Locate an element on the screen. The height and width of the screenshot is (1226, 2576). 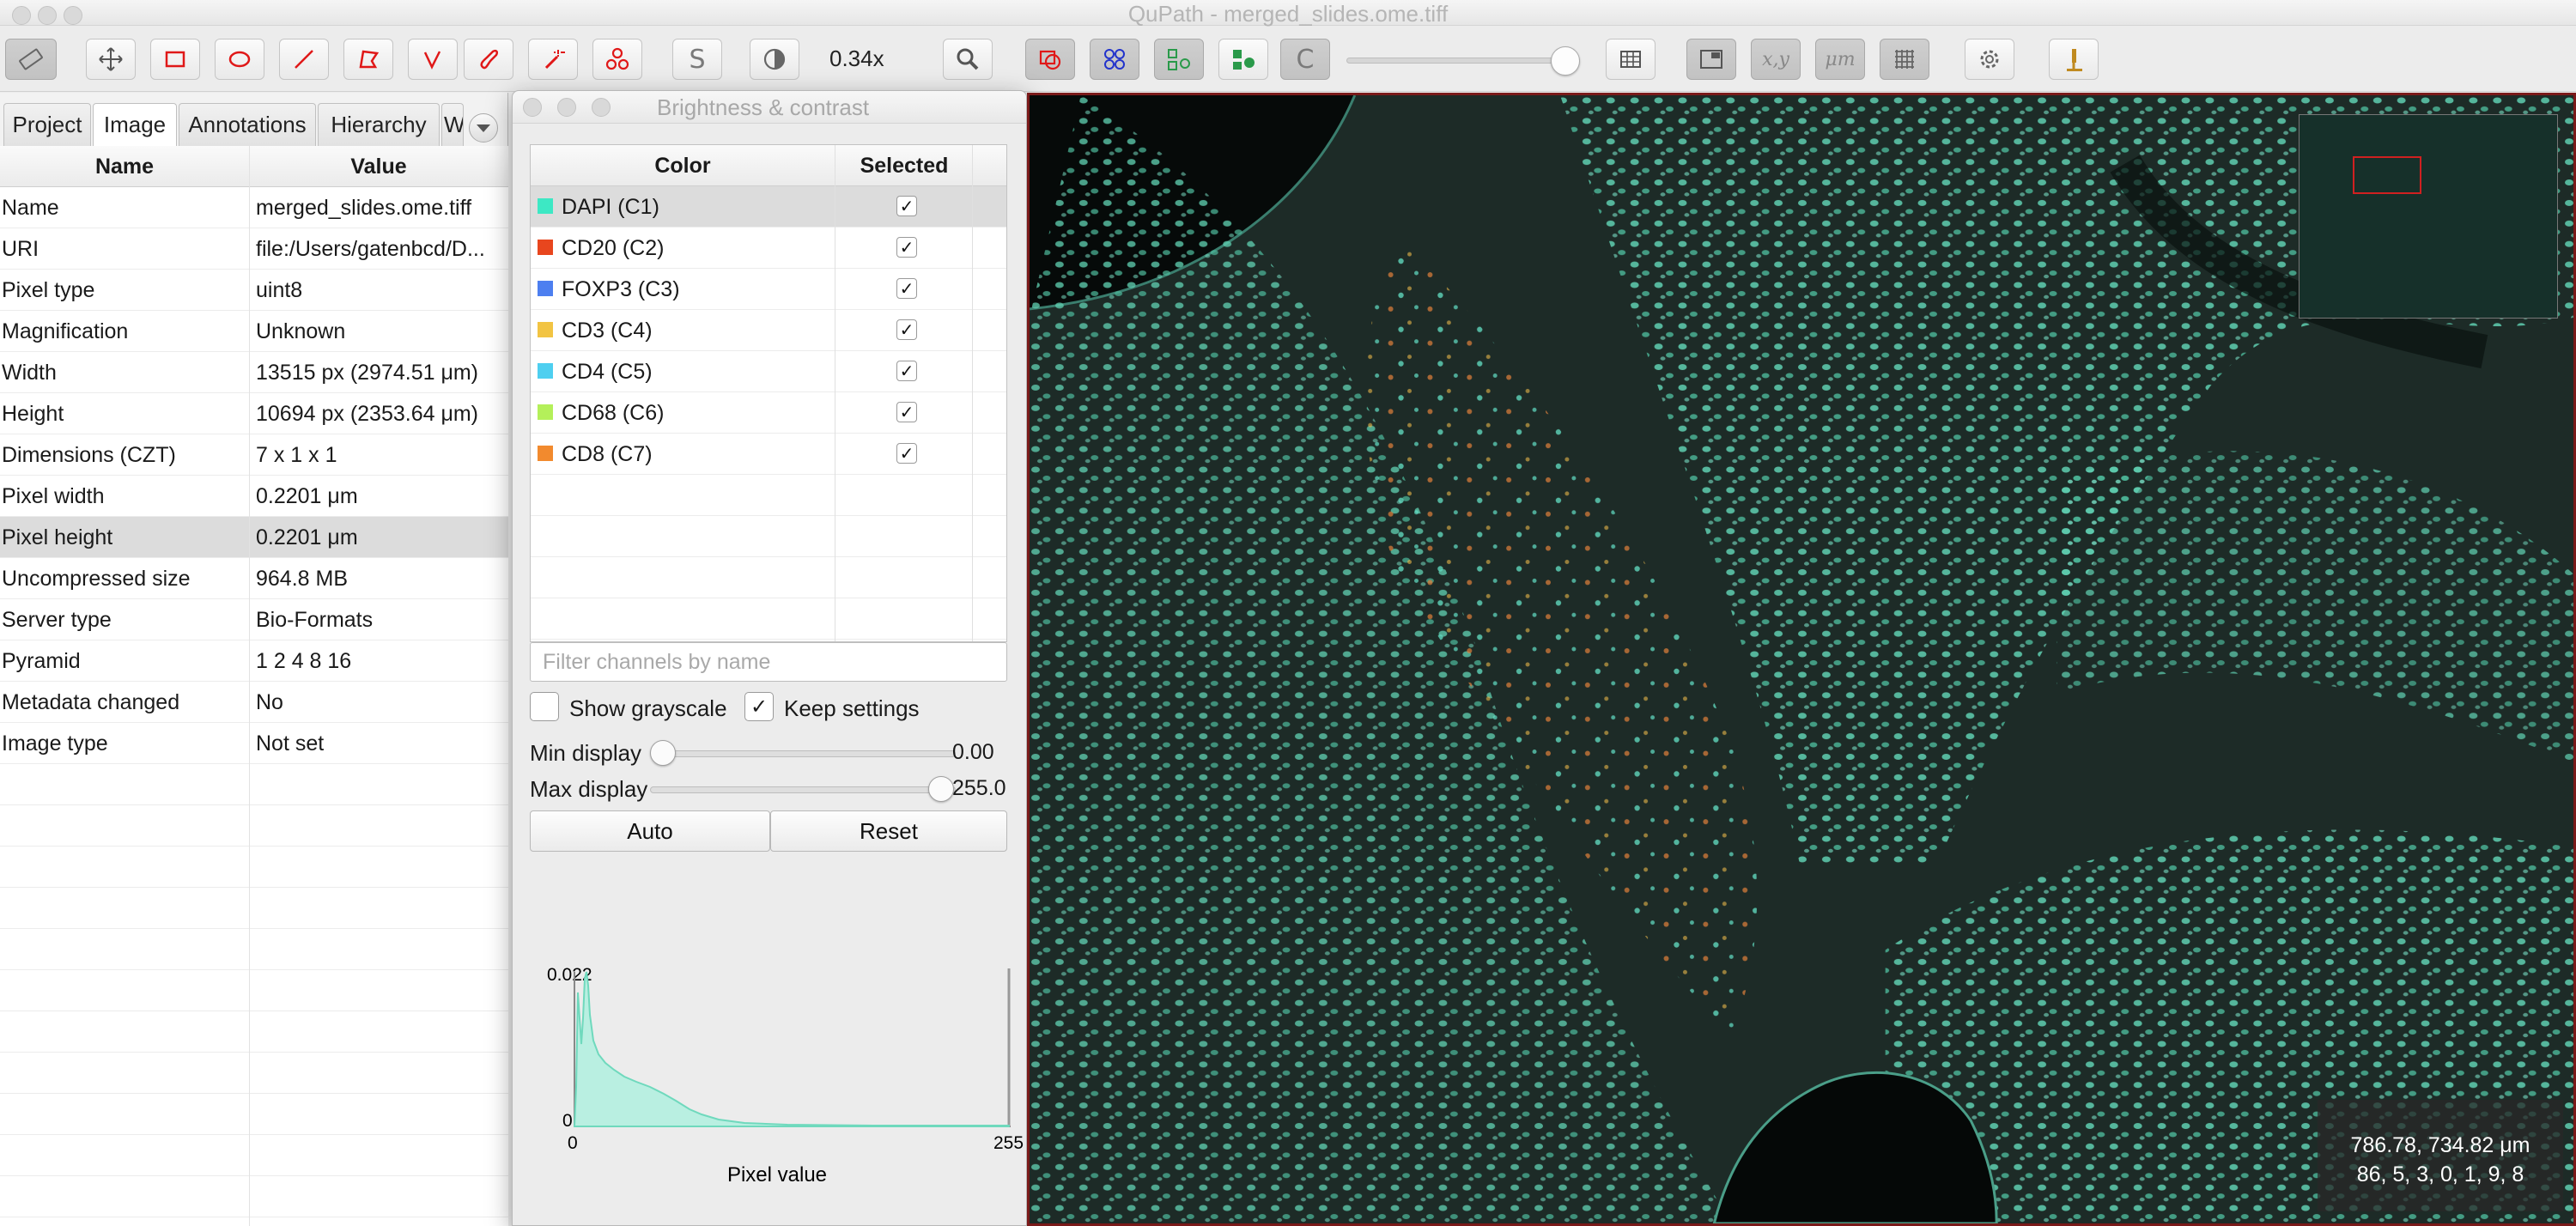
dialog-zoom-button is located at coordinates (601, 107).